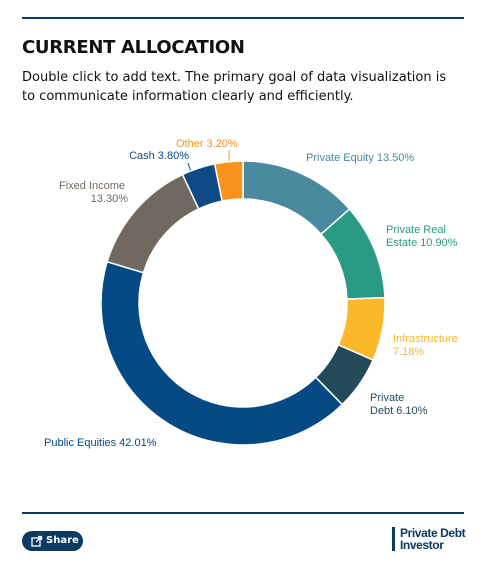  Describe the element at coordinates (142, 156) in the screenshot. I see `label-name: Cash` at that location.